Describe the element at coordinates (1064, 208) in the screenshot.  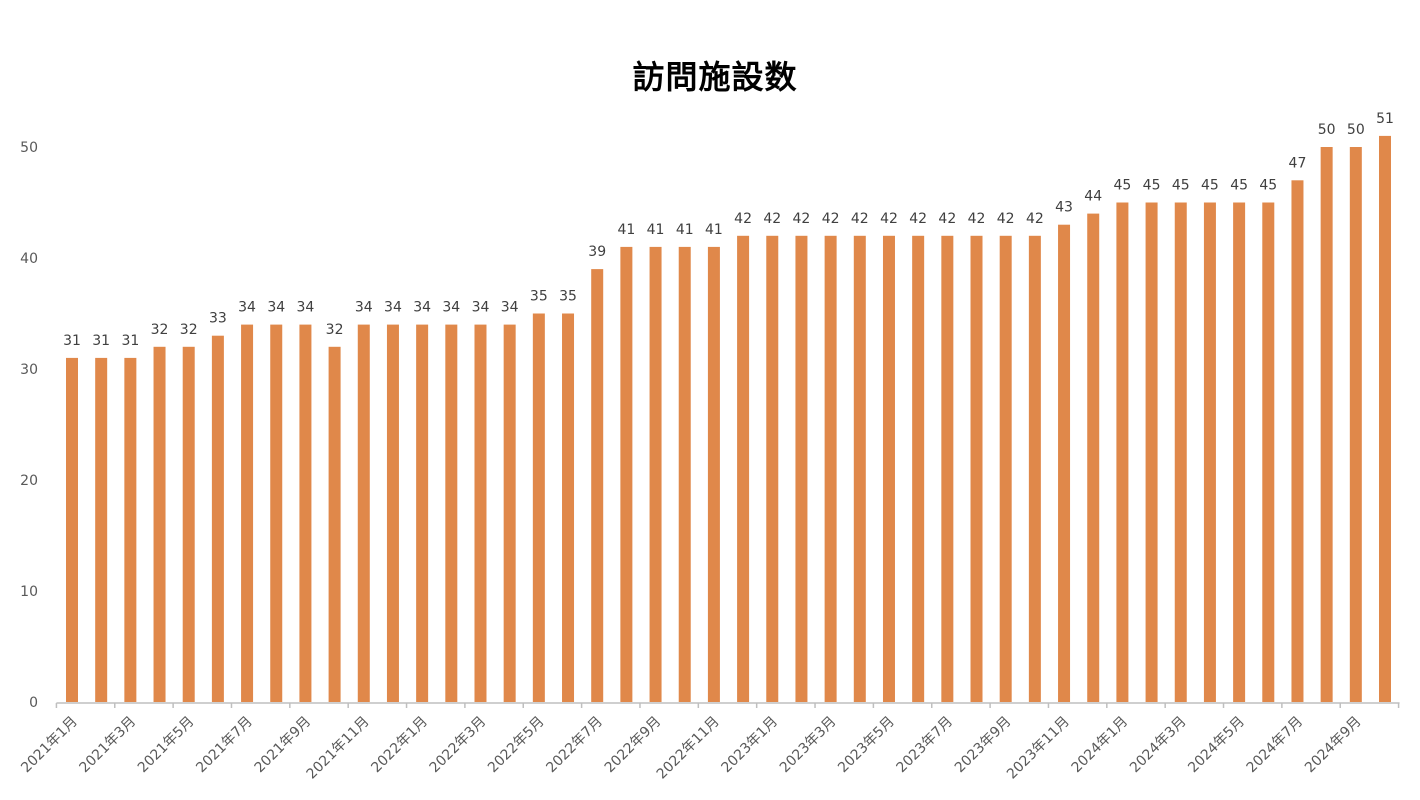
I see `data-label: 43` at that location.